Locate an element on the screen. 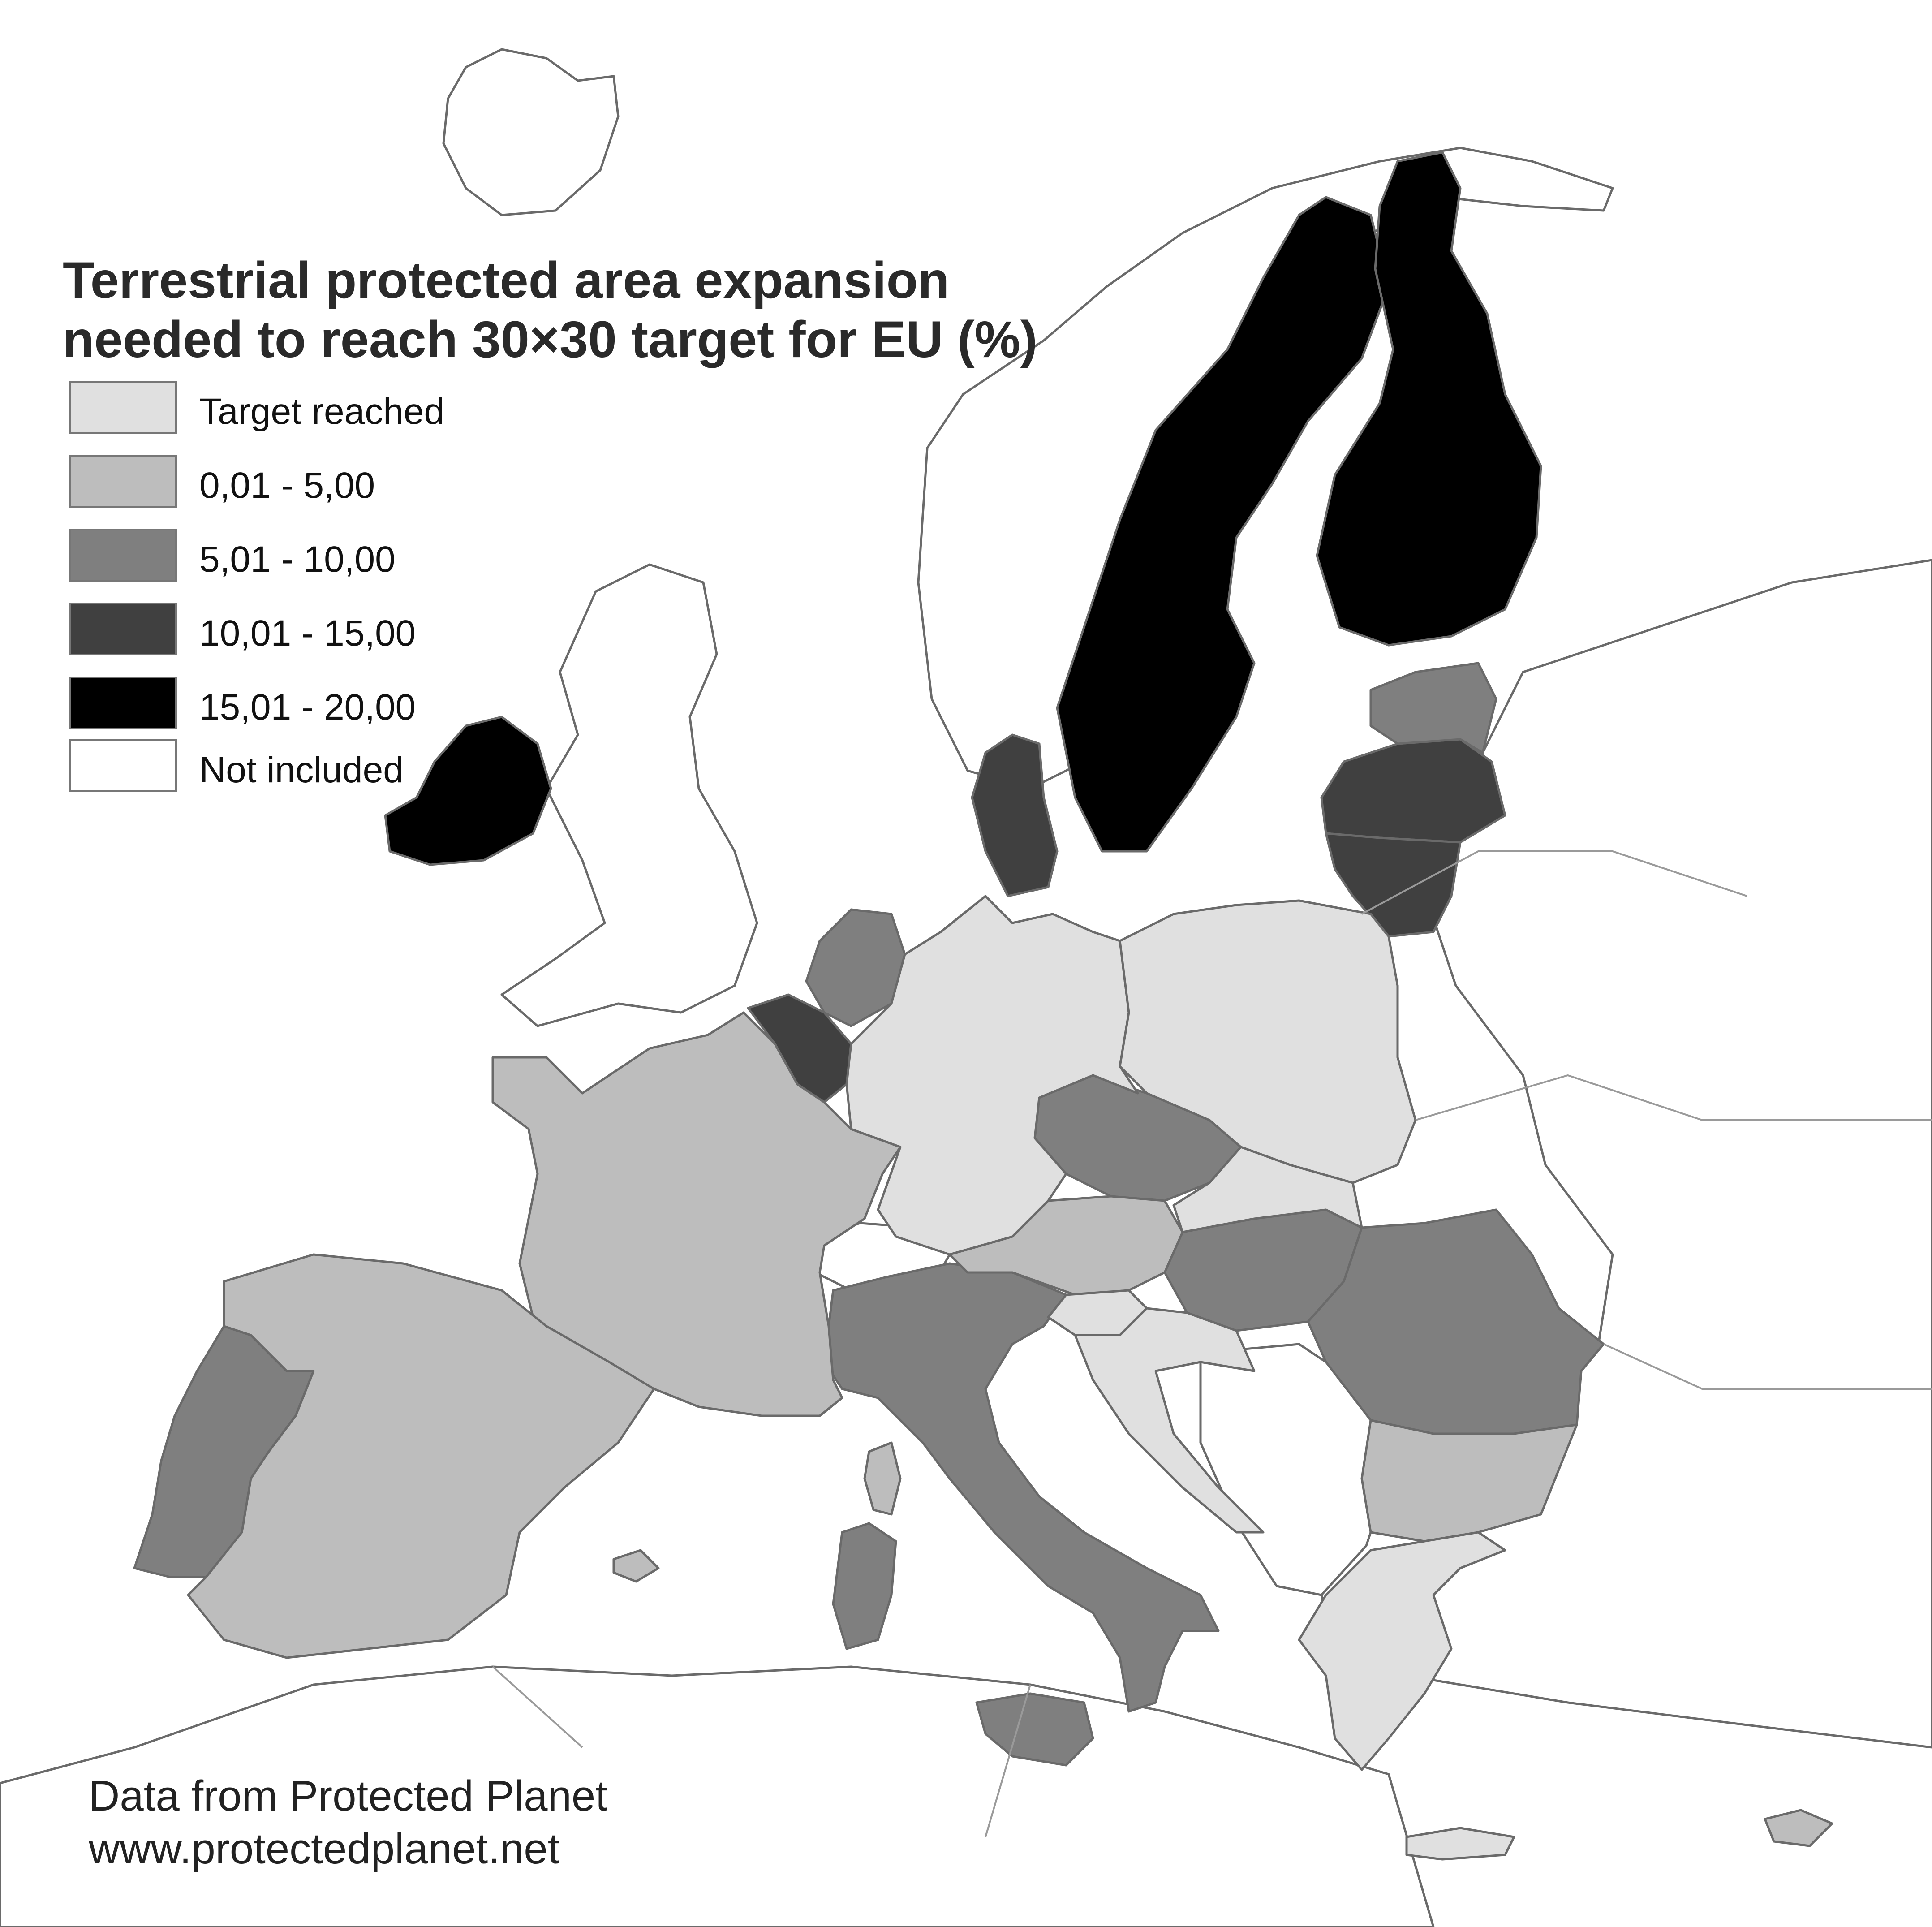 The height and width of the screenshot is (1927, 1932). lithuania is located at coordinates (1393, 885).